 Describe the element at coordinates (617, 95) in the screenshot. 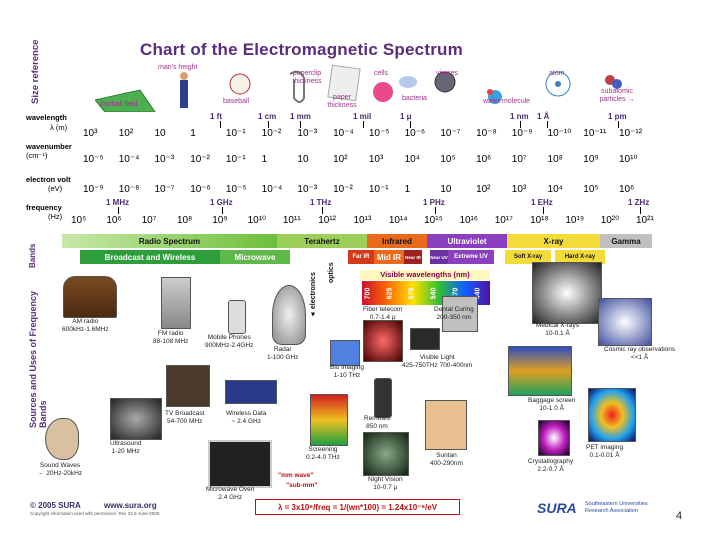

I see `ref-subatomic: subatomic particles →` at that location.